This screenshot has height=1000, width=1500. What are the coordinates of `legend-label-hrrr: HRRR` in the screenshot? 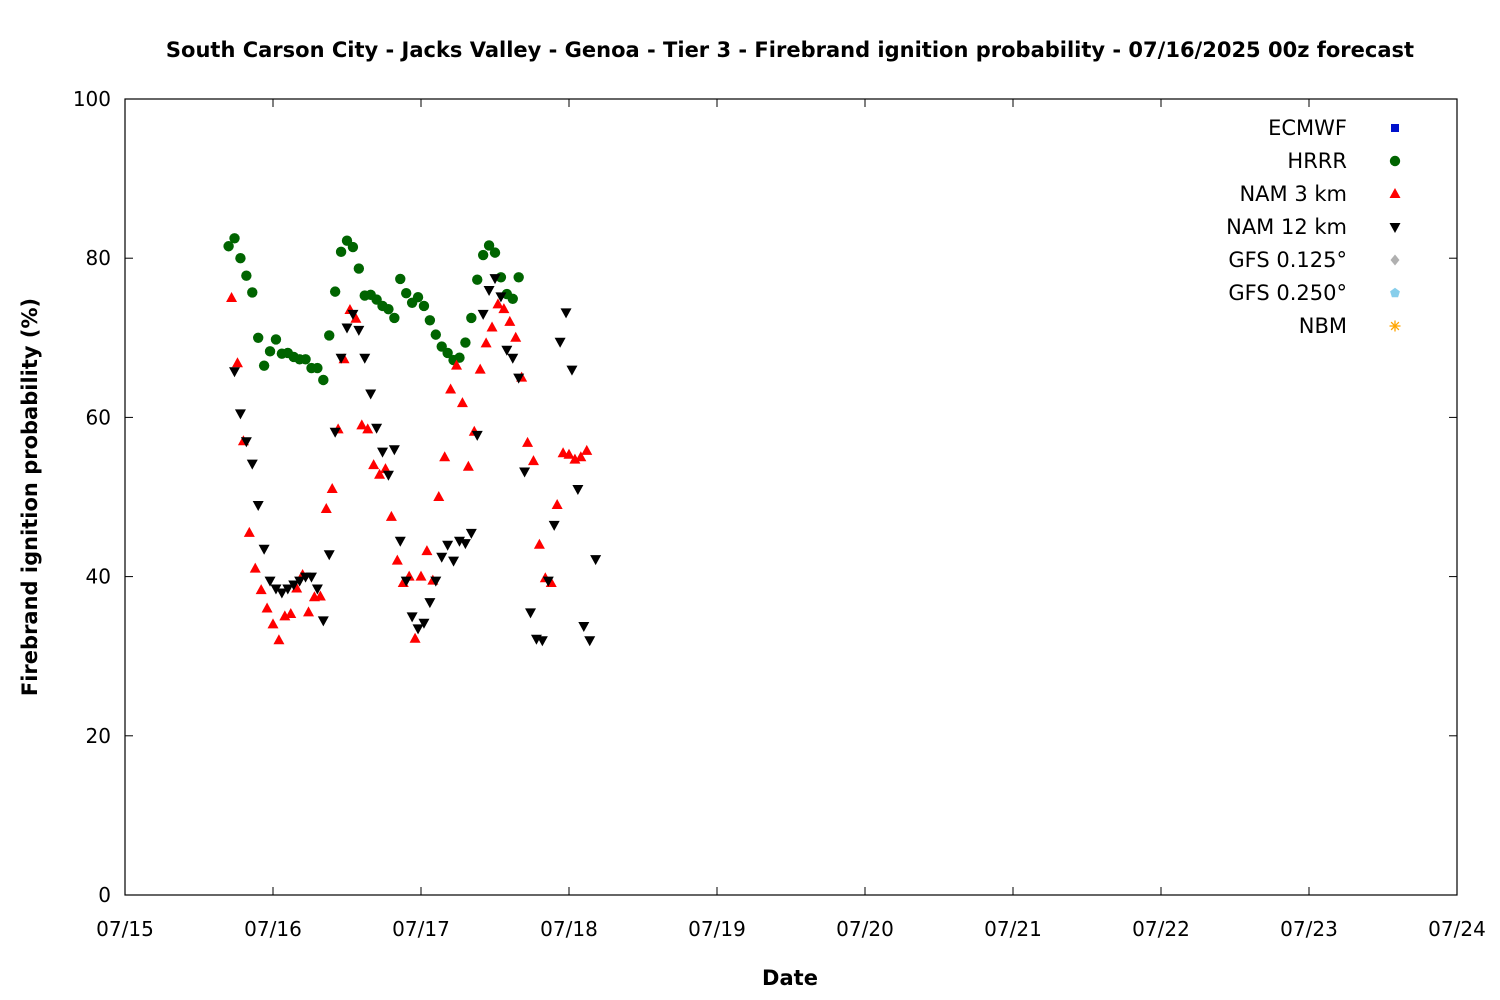 It's located at (1317, 161).